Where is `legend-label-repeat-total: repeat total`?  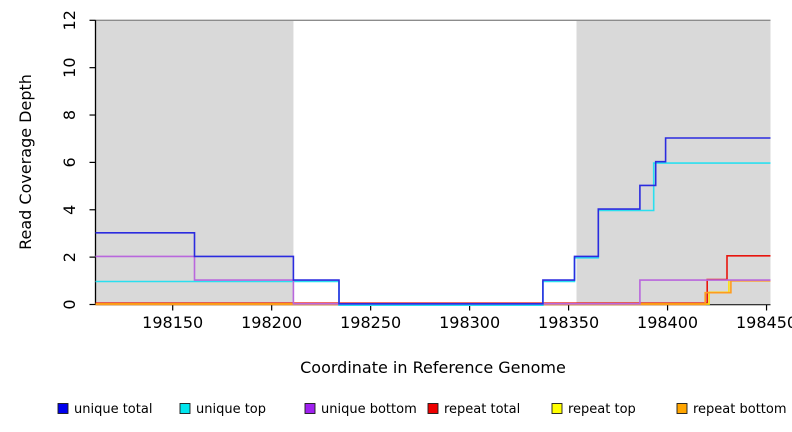
legend-label-repeat-total: repeat total is located at coordinates (482, 409).